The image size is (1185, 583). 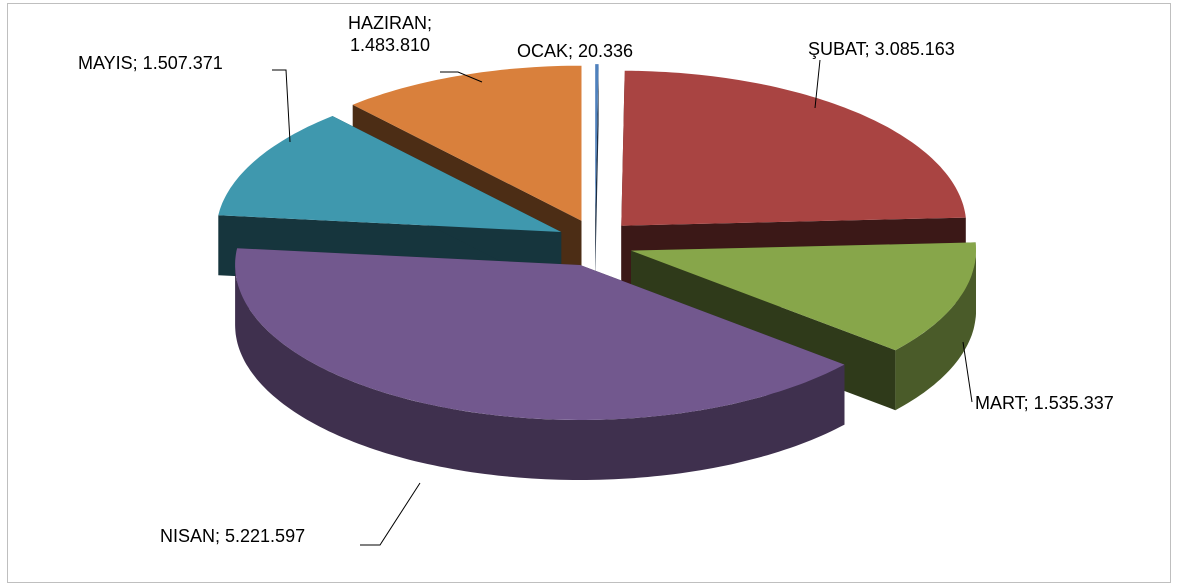 What do you see at coordinates (150, 63) in the screenshot?
I see `data-label: MAYIS; 1.507.371` at bounding box center [150, 63].